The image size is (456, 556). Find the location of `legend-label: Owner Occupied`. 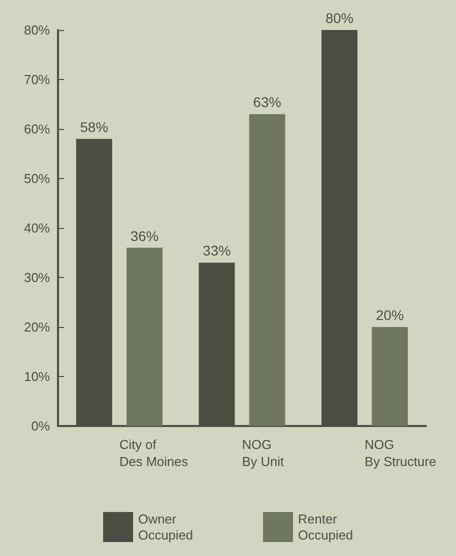

legend-label: Owner Occupied is located at coordinates (165, 527).